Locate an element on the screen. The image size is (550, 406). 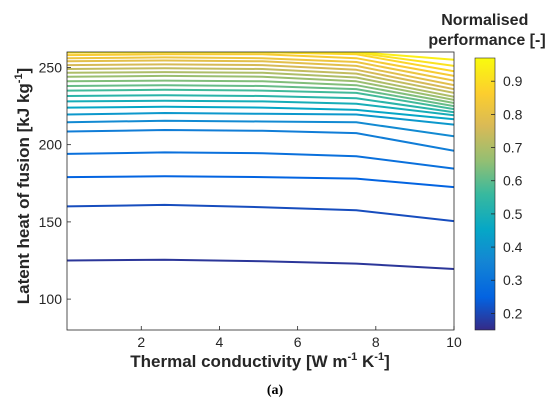
x-tick-label: 4 is located at coordinates (220, 342).